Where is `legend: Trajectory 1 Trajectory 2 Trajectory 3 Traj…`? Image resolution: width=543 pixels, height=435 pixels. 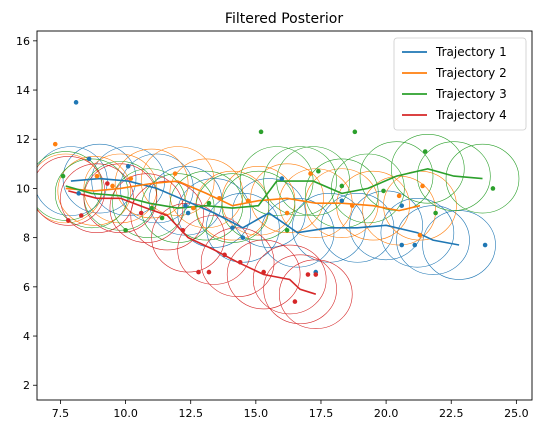
legend: Trajectory 1 Trajectory 2 Trajectory 3 Traj… is located at coordinates (460, 84).